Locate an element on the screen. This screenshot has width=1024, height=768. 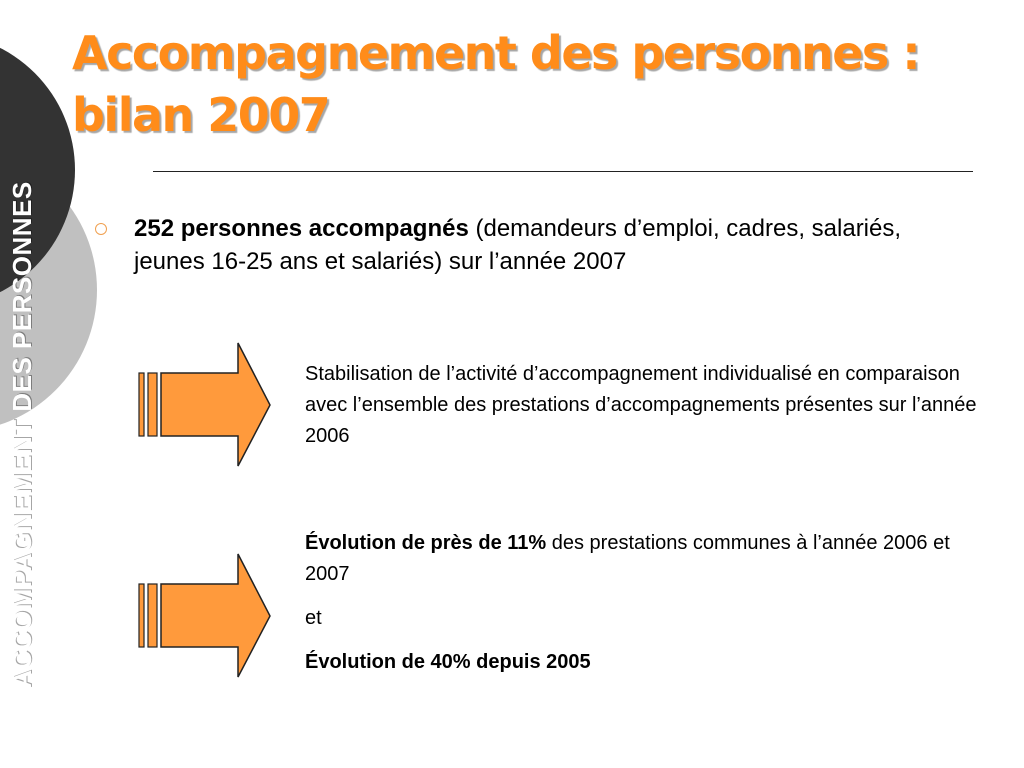
bullet-bold-text: 252 personnes accompagnés is located at coordinates (301, 228).